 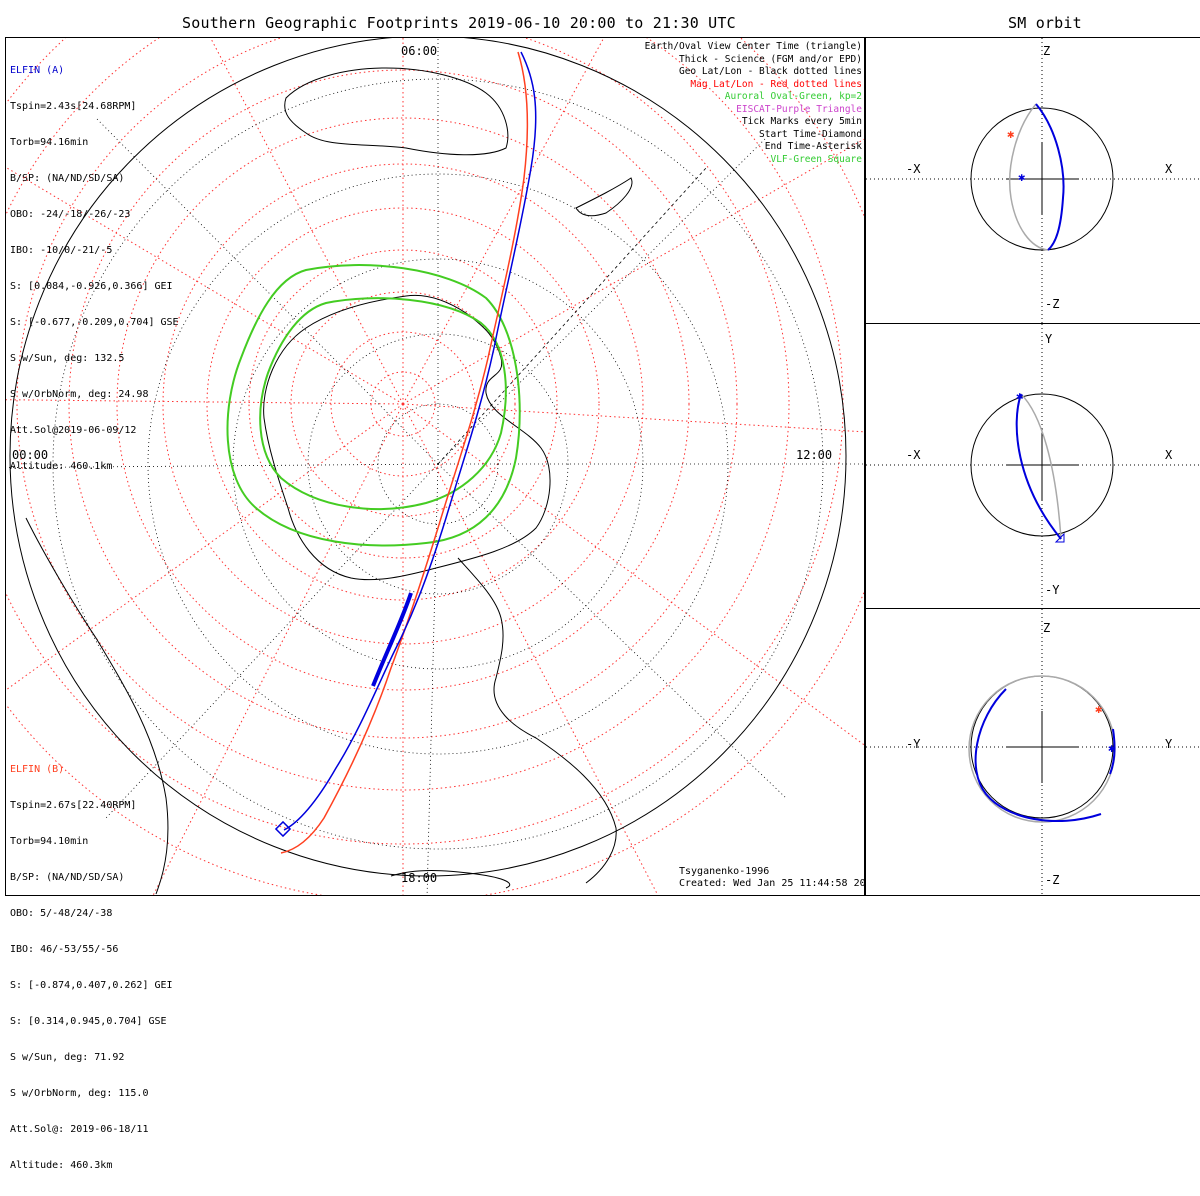 What do you see at coordinates (79, 1093) in the screenshot?
I see `elfin-b-line: S w/OrbNorm, deg: 115.0` at bounding box center [79, 1093].